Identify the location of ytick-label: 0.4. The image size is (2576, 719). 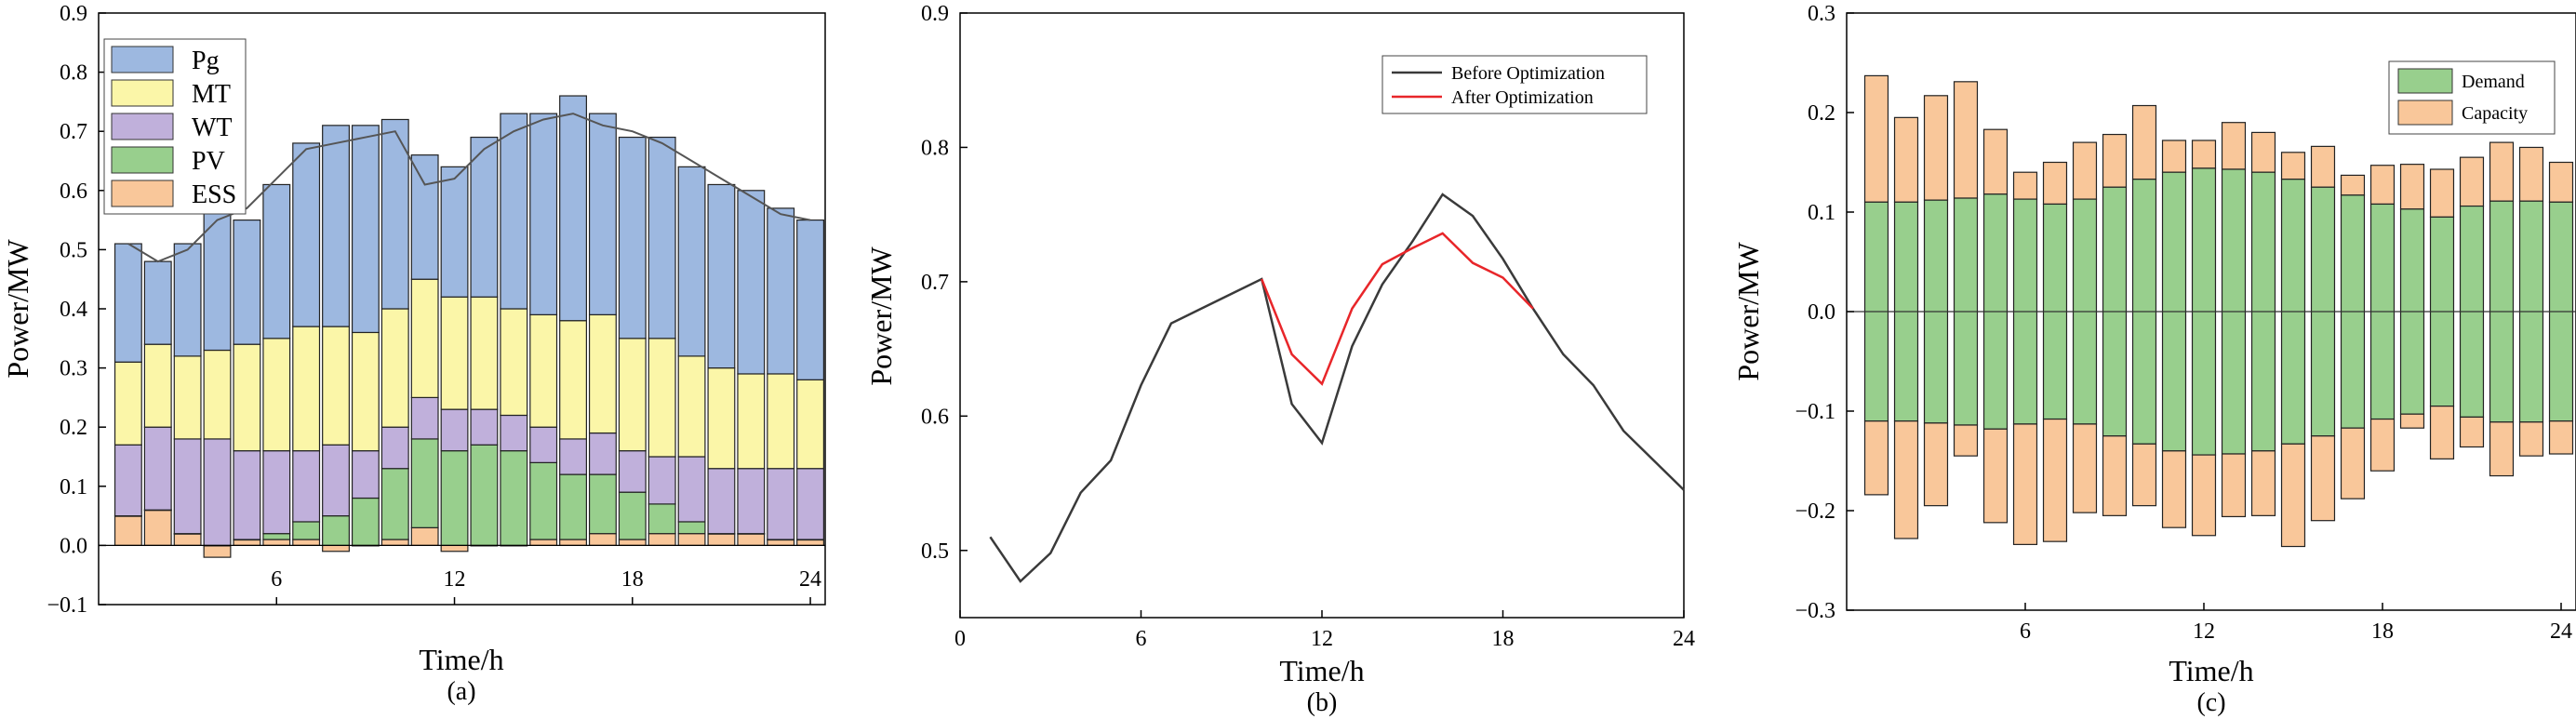
(73, 310).